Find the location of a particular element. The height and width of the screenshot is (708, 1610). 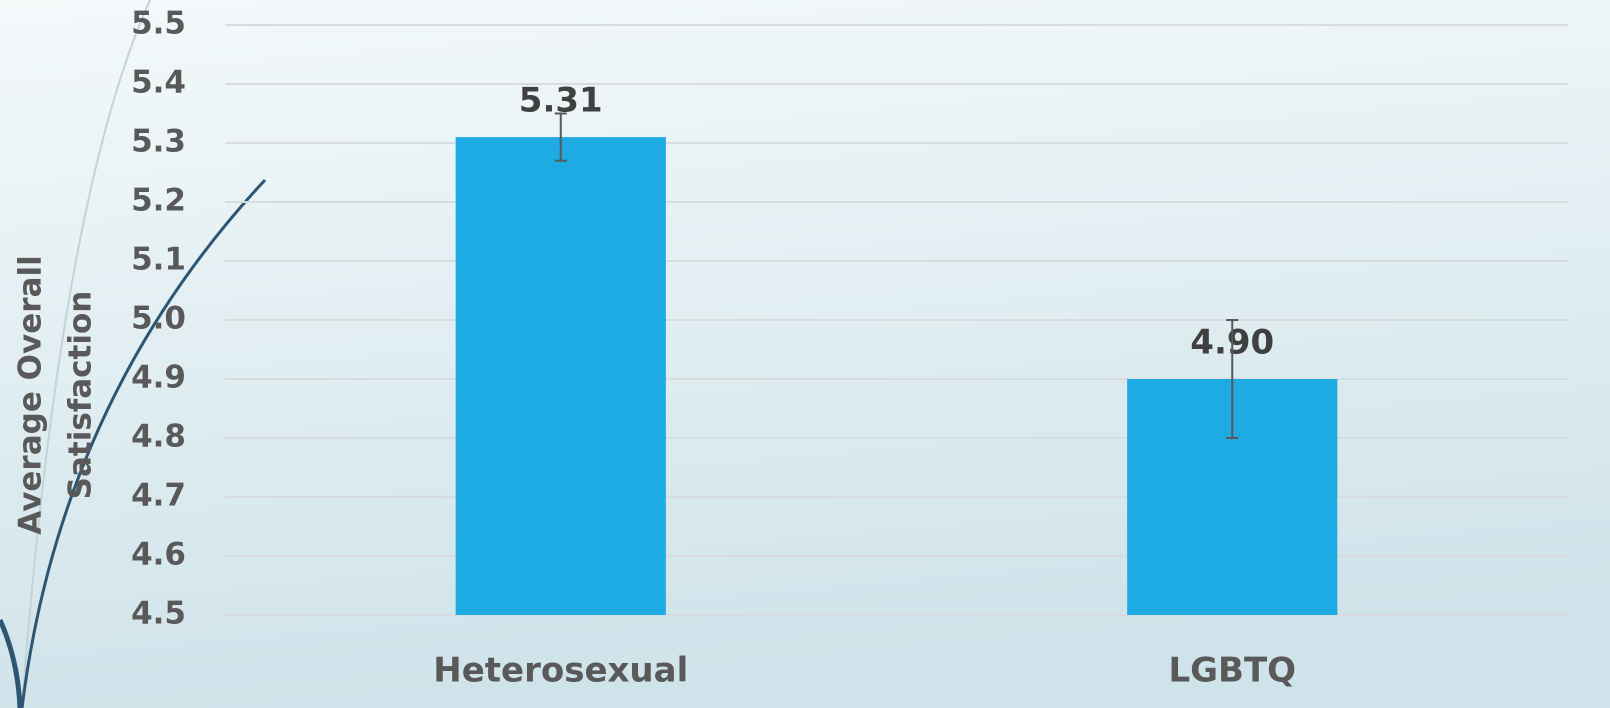

y-tick-label: 4.7 is located at coordinates (158, 496).